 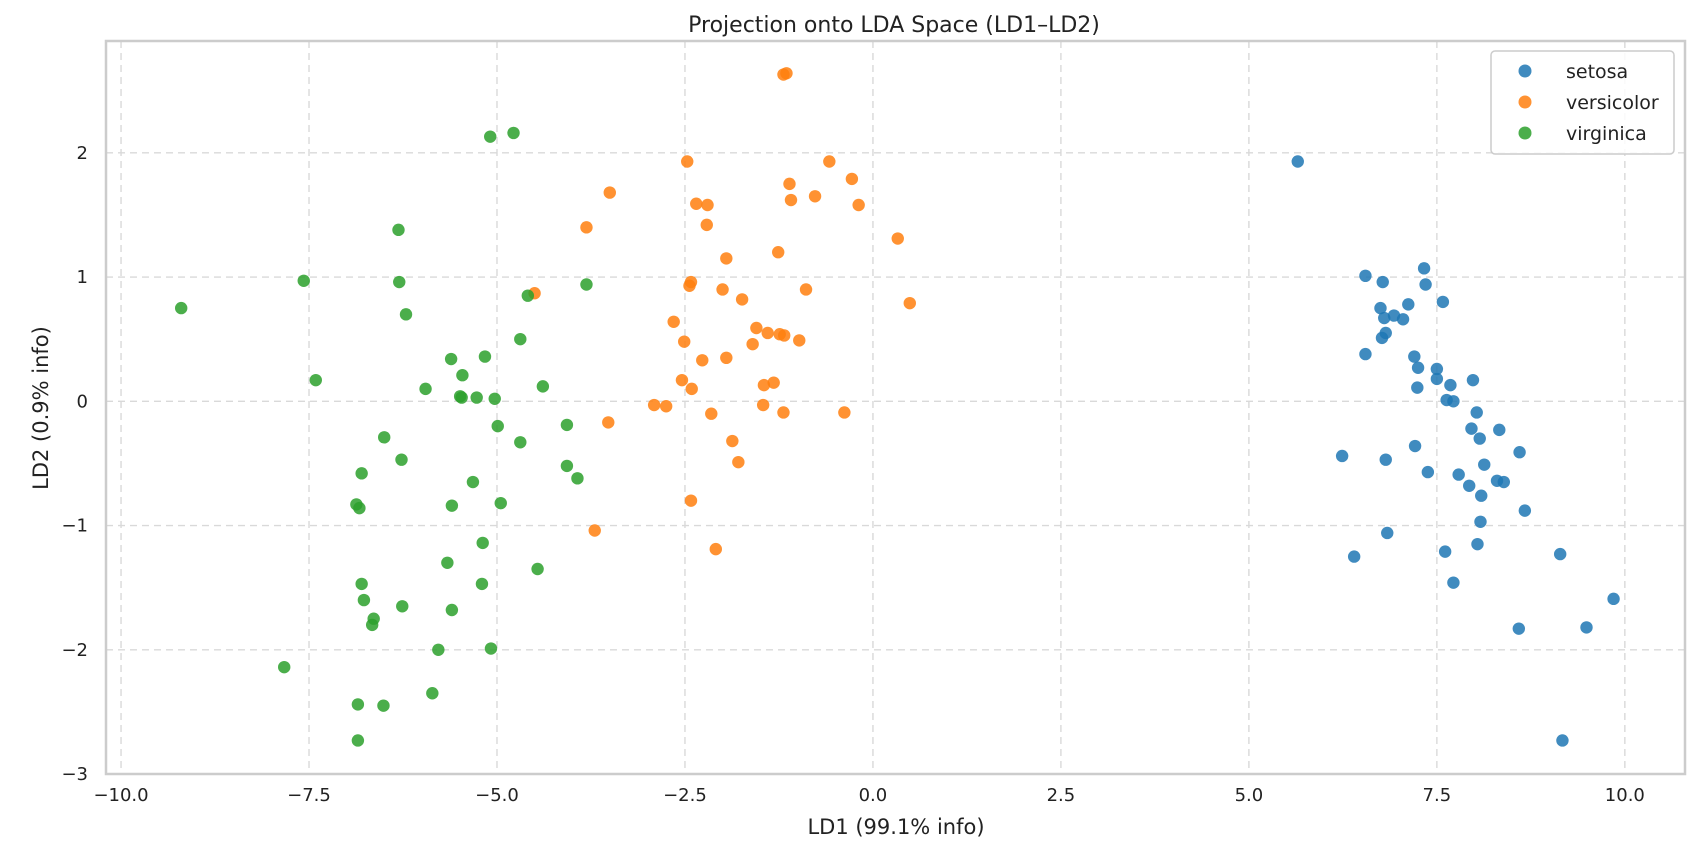 I want to click on legend-marker-setosa, so click(x=1525, y=71).